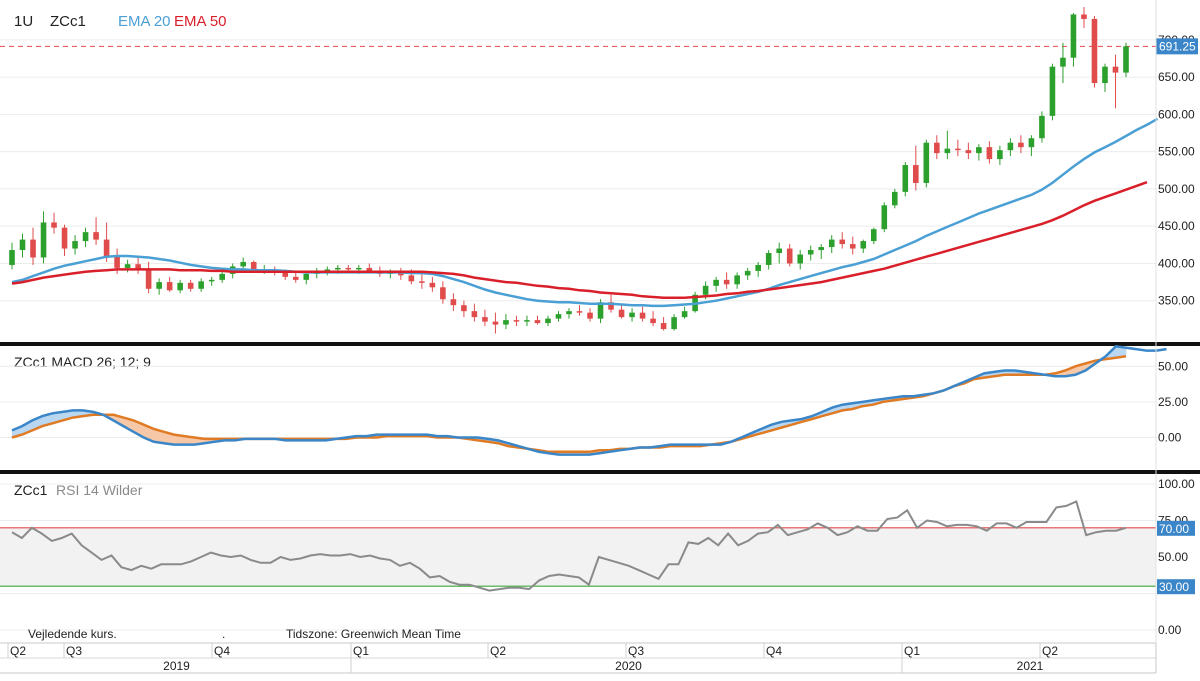  Describe the element at coordinates (1177, 46) in the screenshot. I see `last-price-value: 691.25` at that location.